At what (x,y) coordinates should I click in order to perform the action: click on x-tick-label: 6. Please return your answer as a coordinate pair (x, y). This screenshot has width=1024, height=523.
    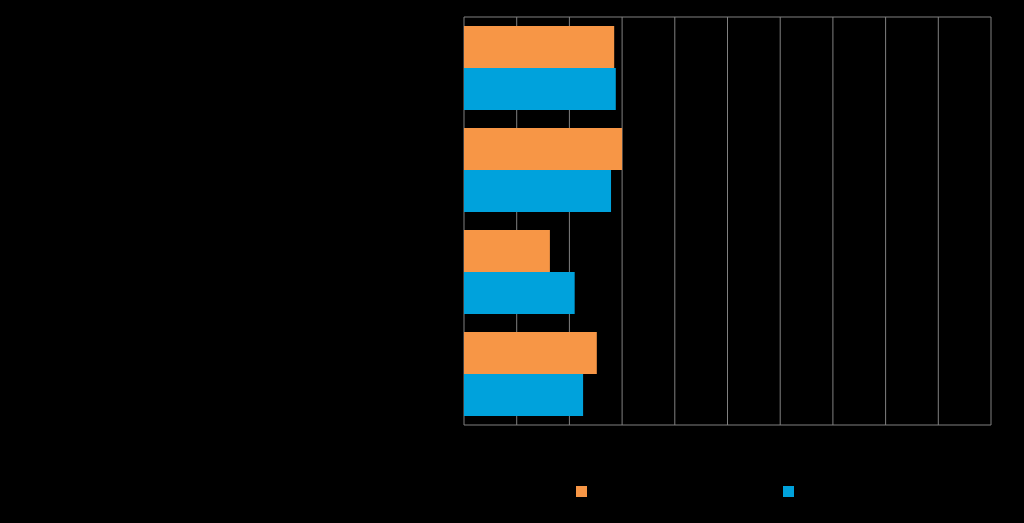
    Looking at the image, I should click on (780, 438).